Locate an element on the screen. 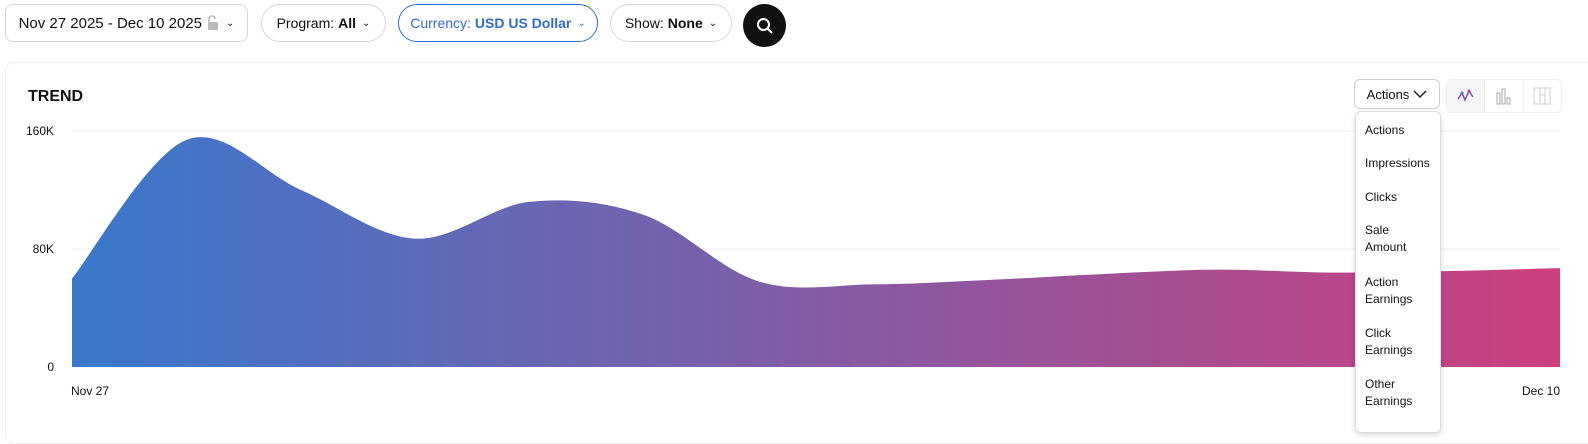 This screenshot has height=444, width=1588. menu-item-sale-amount: Sale Amount is located at coordinates (1386, 238).